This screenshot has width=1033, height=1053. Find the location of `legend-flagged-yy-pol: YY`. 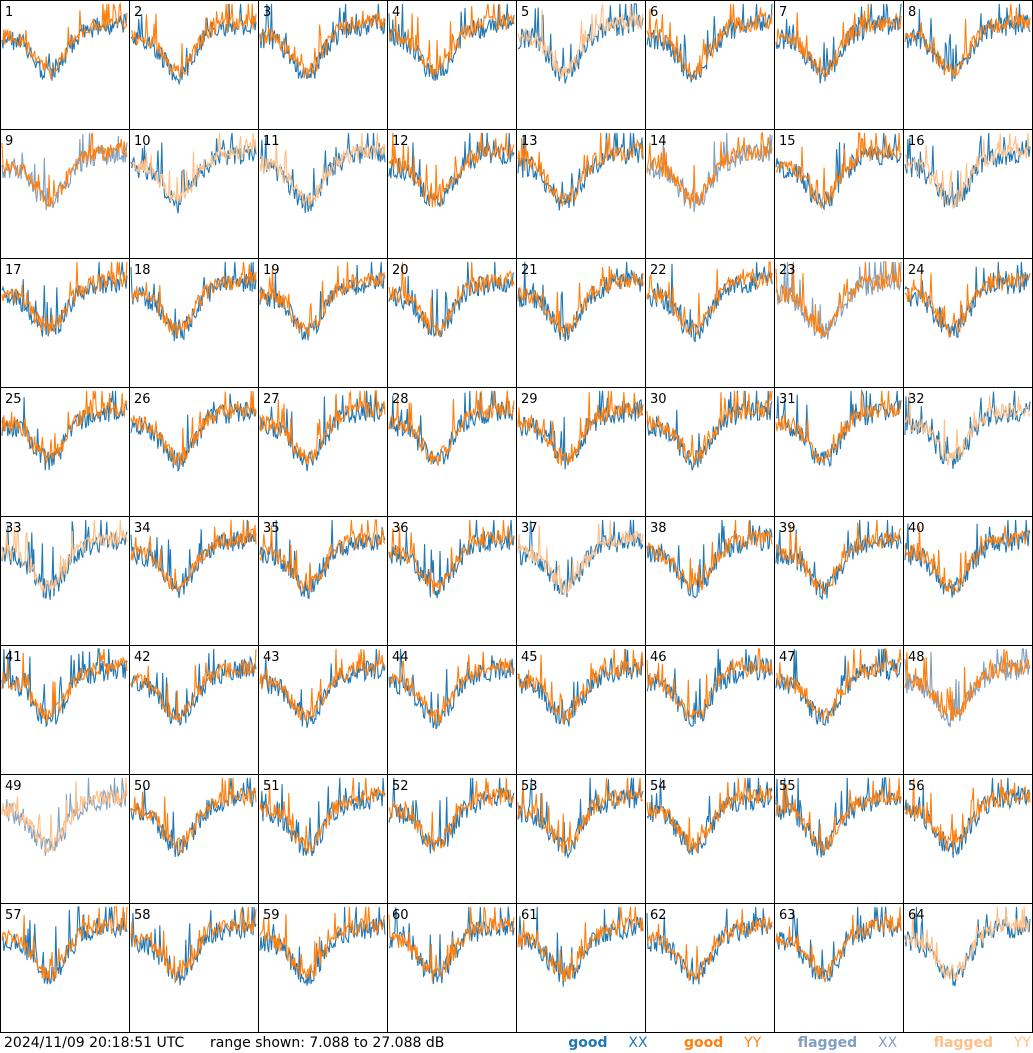

legend-flagged-yy-pol: YY is located at coordinates (1022, 1043).